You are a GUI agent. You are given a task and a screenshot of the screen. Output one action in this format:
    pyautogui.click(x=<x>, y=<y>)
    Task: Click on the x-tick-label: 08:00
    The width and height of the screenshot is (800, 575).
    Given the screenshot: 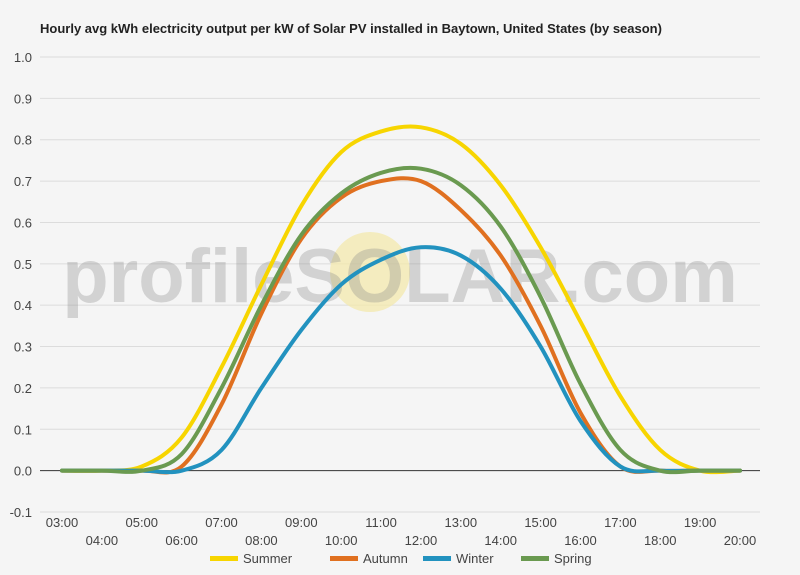 What is the action you would take?
    pyautogui.click(x=261, y=540)
    